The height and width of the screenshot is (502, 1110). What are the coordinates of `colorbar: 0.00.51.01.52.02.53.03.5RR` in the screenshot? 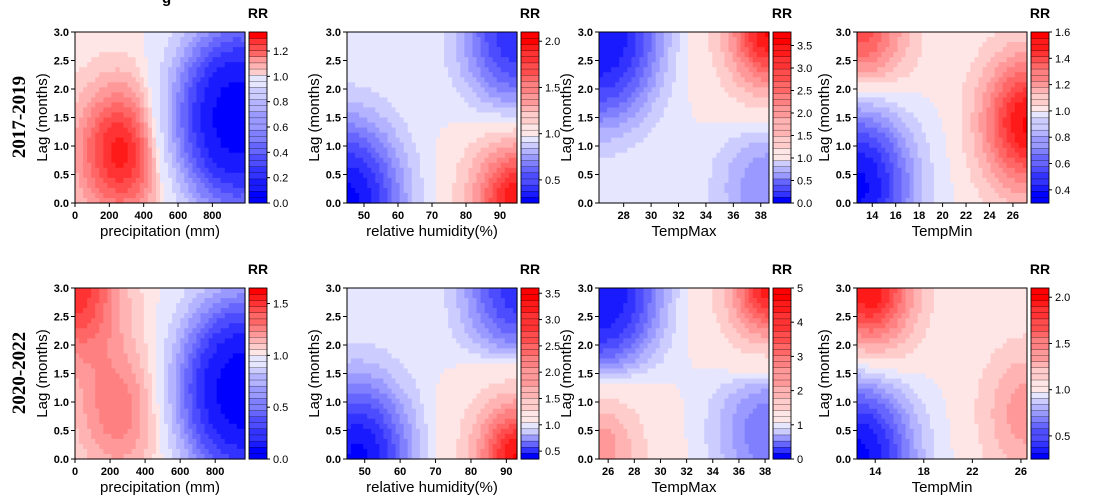 It's located at (792, 107).